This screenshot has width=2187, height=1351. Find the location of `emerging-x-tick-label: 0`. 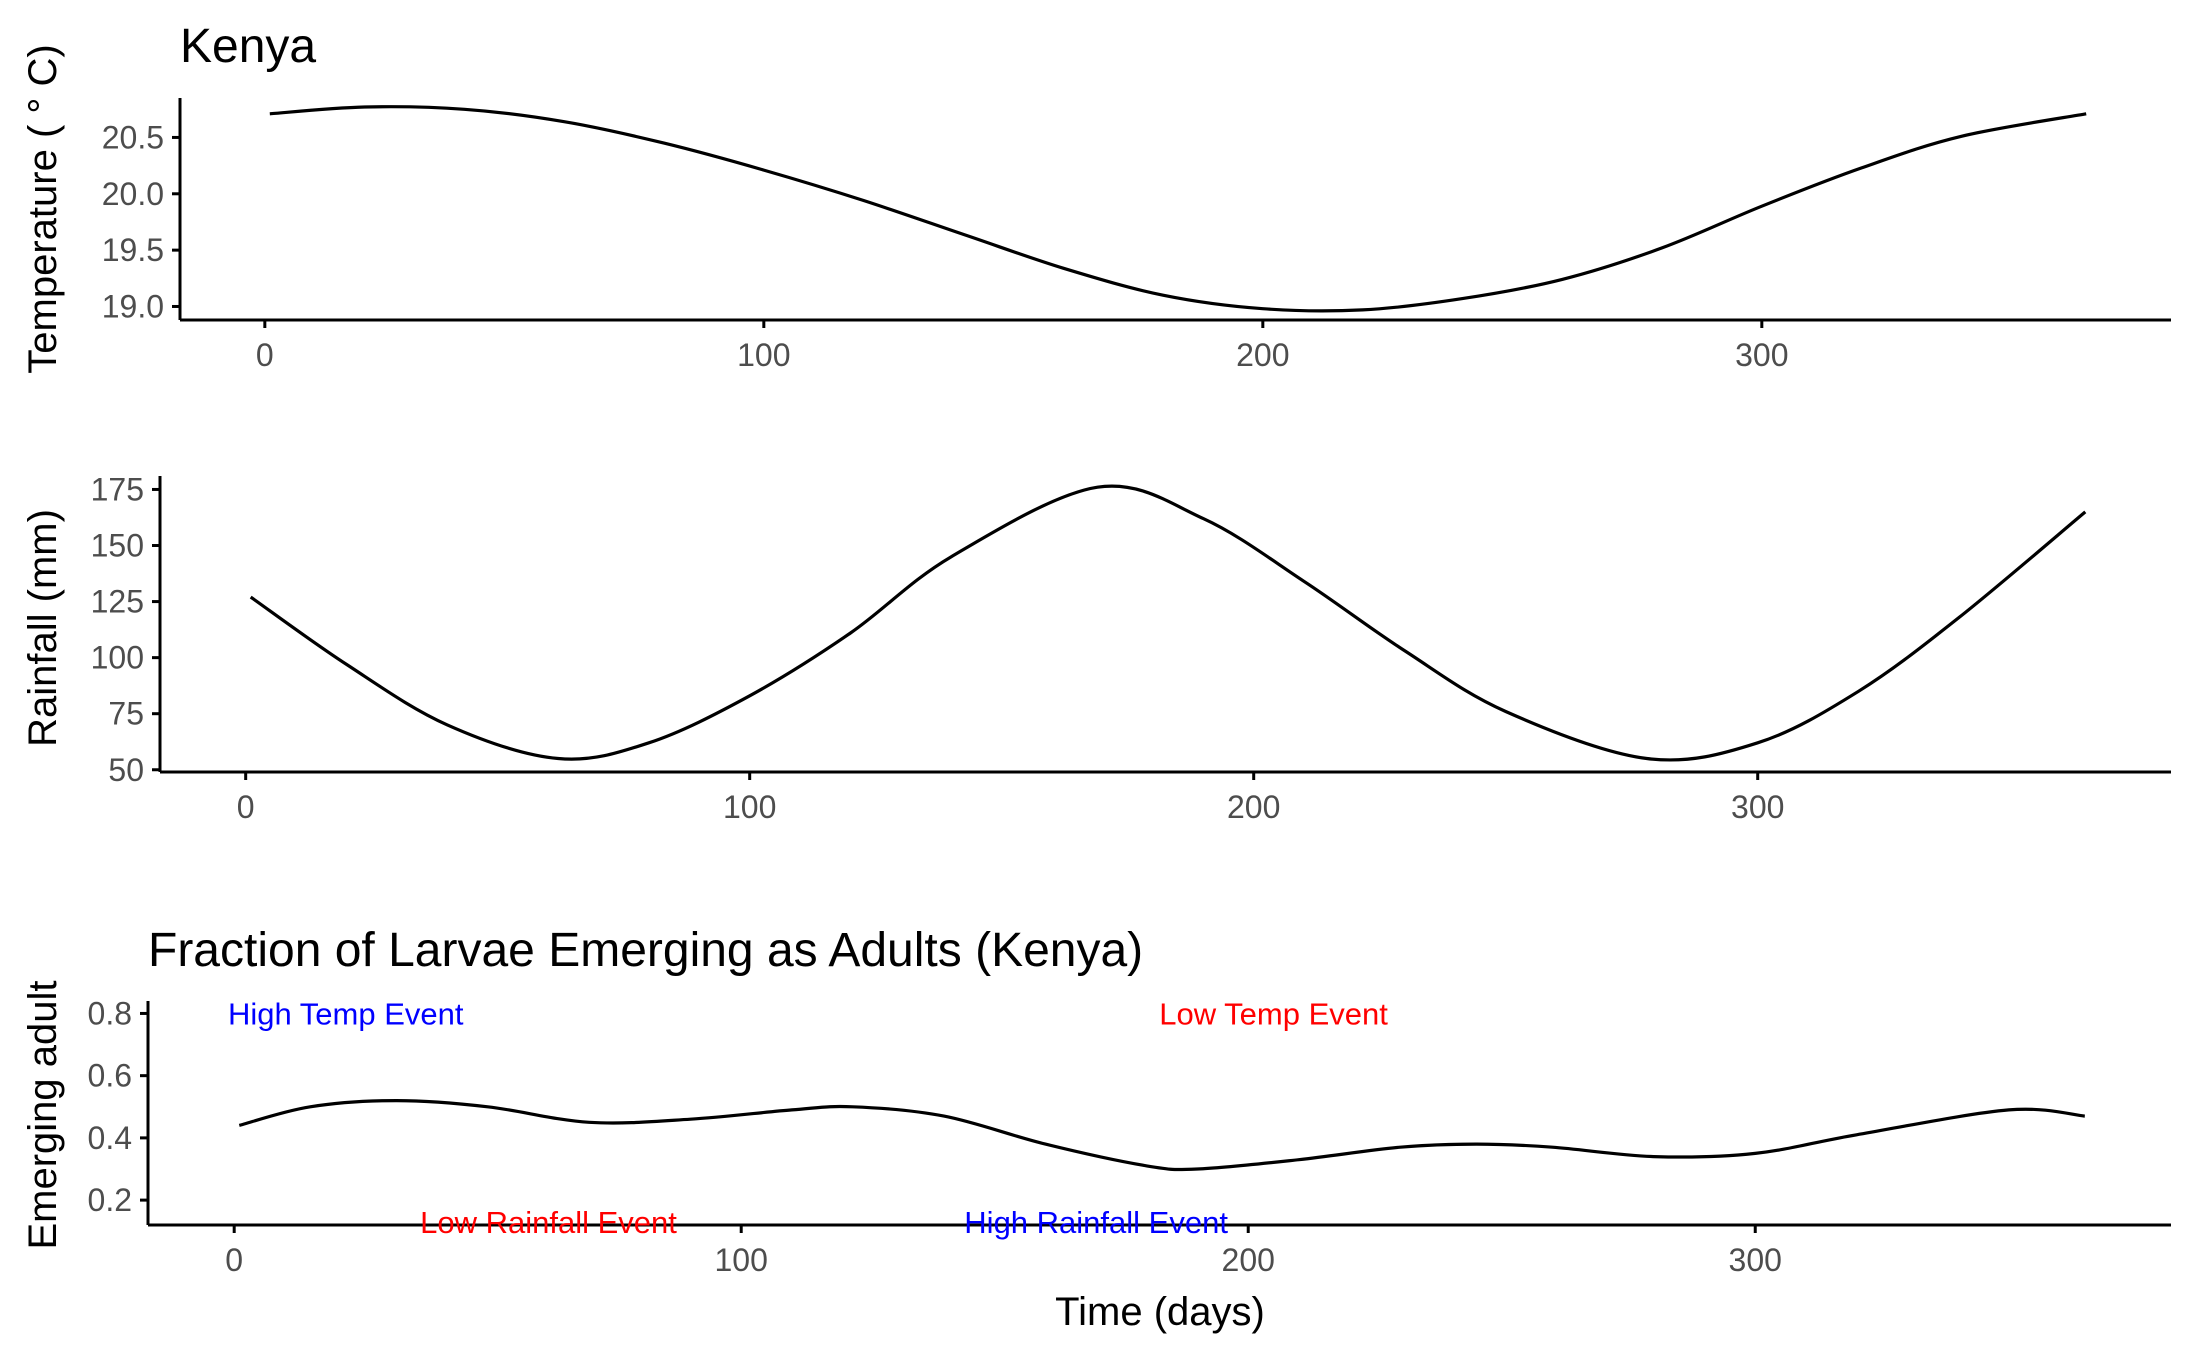

emerging-x-tick-label: 0 is located at coordinates (234, 1260).